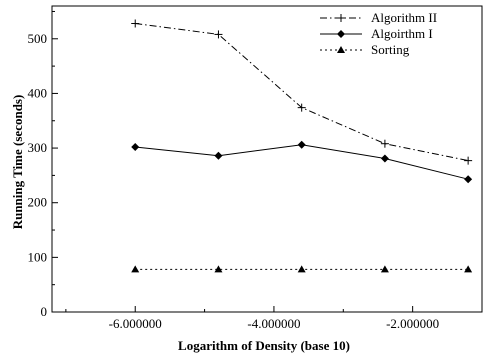 The height and width of the screenshot is (356, 487). I want to click on x-tick-label: -6.000000, so click(135, 323).